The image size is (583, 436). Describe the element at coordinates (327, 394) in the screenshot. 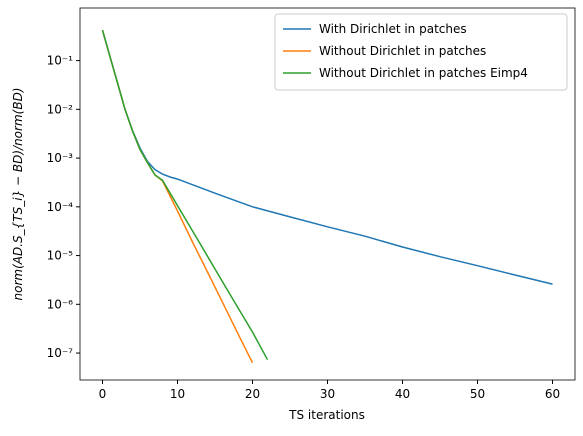

I see `x-tick-label: 30` at that location.